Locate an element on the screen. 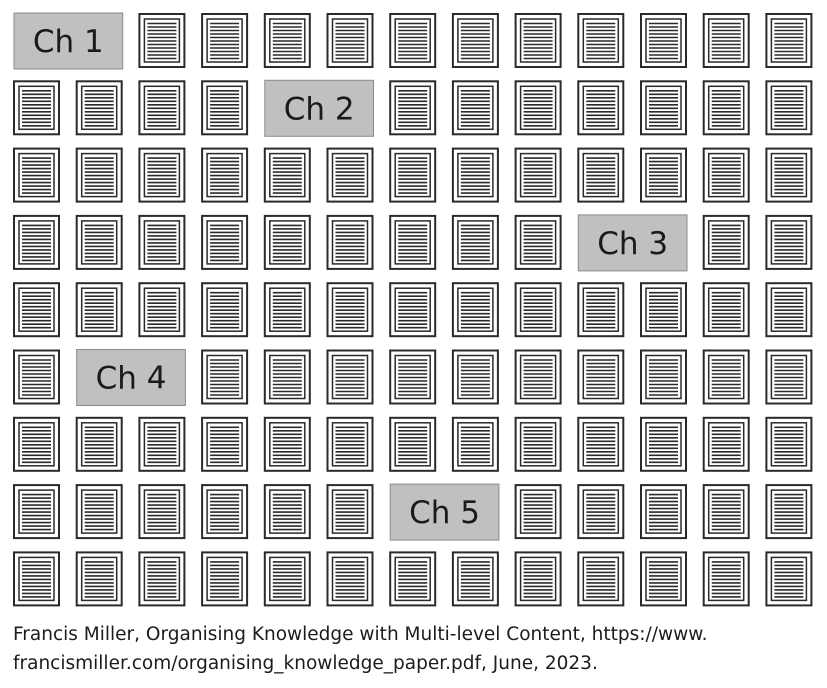 Image resolution: width=827 pixels, height=688 pixels. chapter-label: Ch 3 is located at coordinates (632, 244).